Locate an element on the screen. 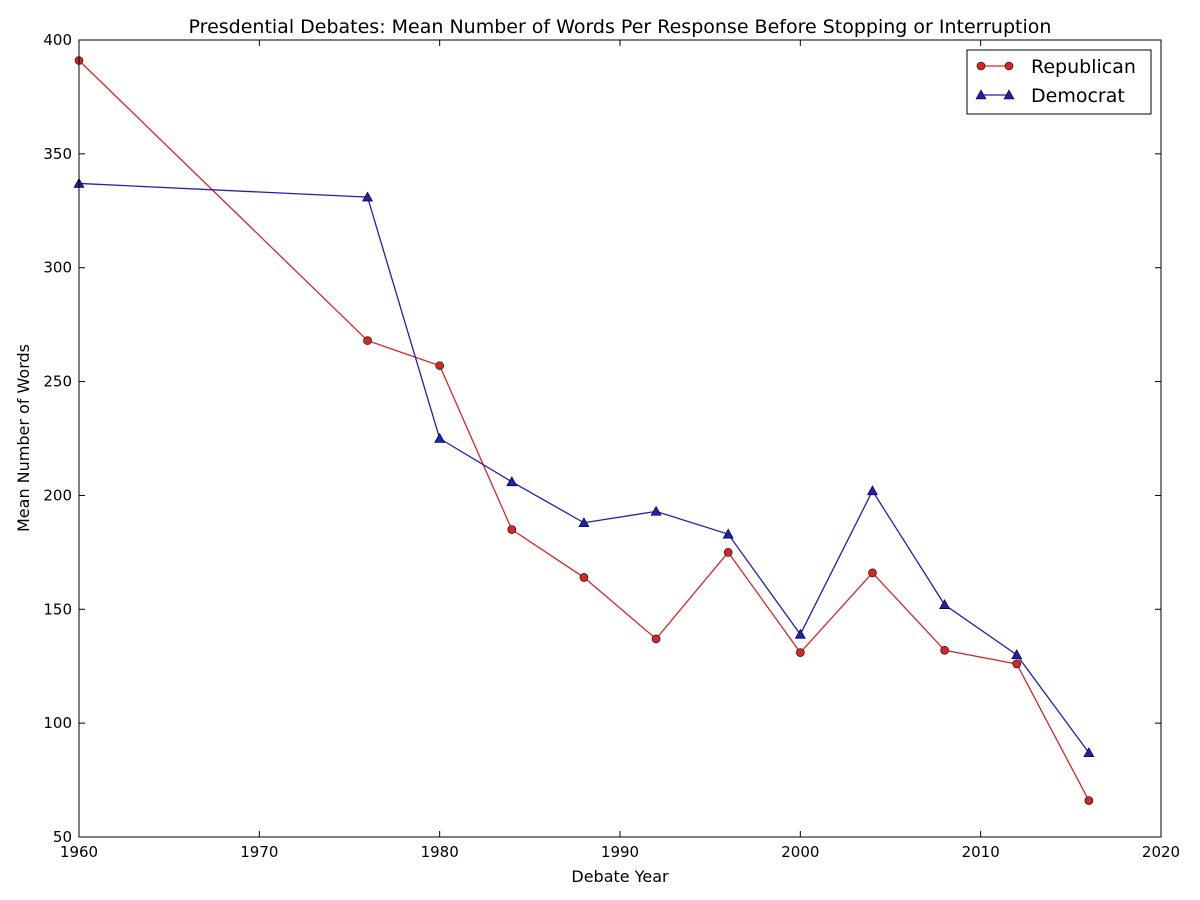 The height and width of the screenshot is (900, 1200). x-axis-label: Debate Year is located at coordinates (620, 876).